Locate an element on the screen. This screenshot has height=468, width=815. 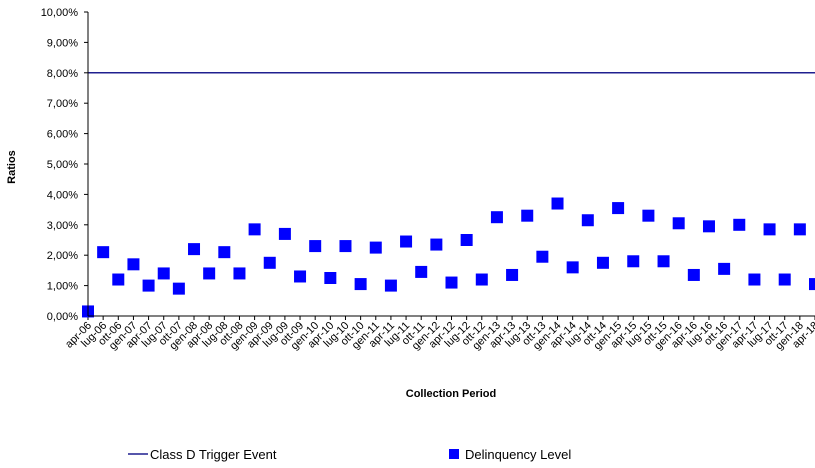
legend-label-delinquency: Delinquency Level is located at coordinates (518, 454).